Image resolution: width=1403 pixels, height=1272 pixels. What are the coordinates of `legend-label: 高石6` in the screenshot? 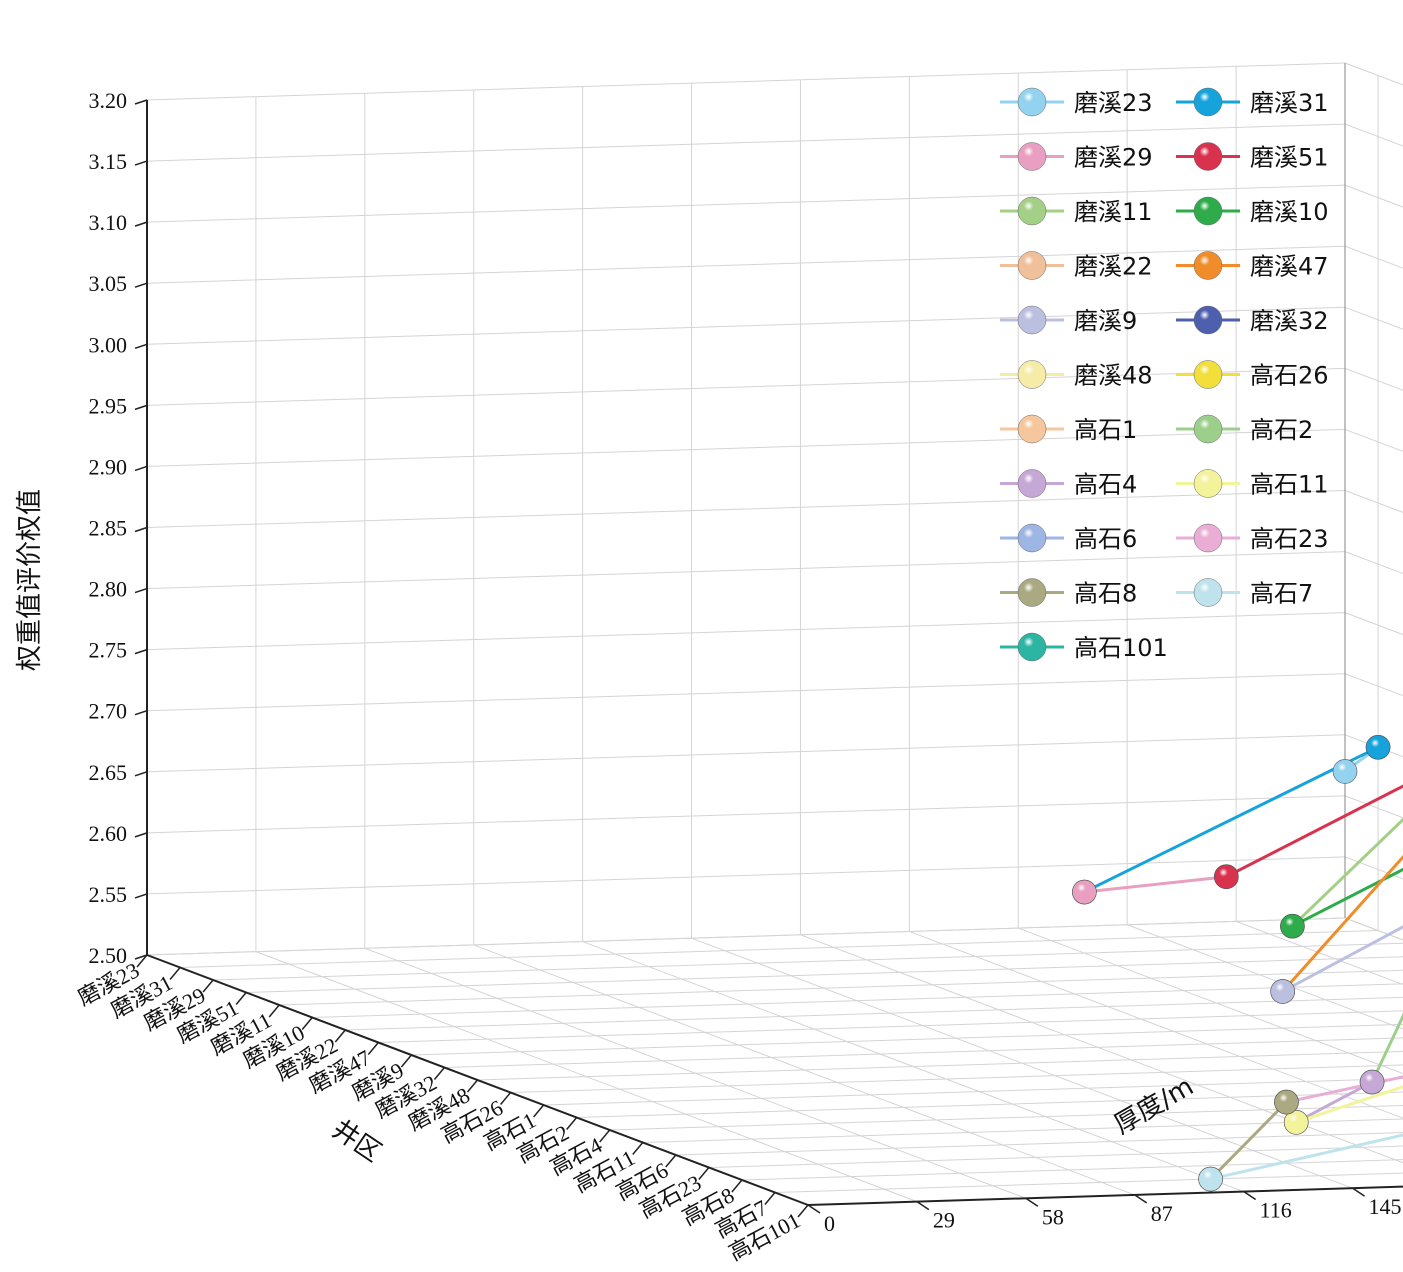 It's located at (1105, 539).